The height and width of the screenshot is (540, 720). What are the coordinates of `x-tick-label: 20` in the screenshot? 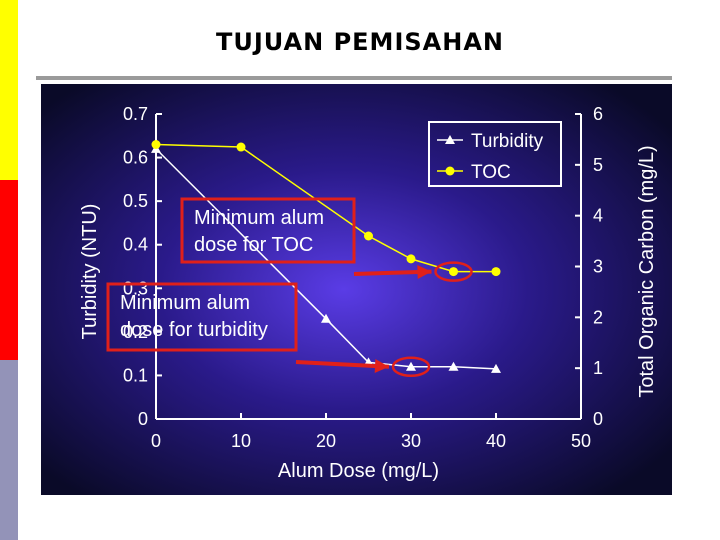 It's located at (326, 441).